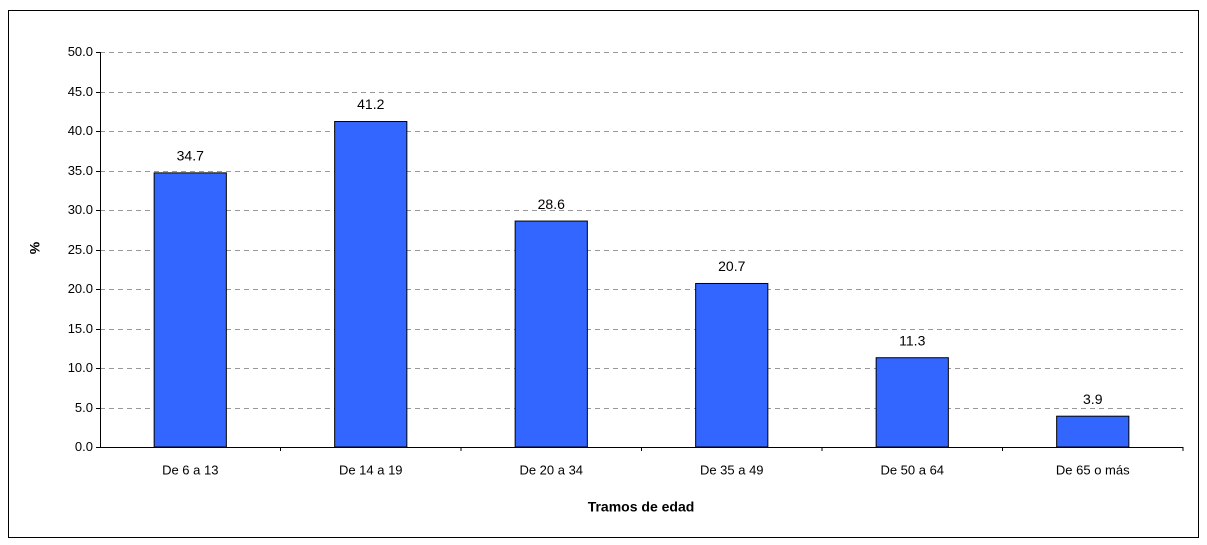 Image resolution: width=1207 pixels, height=545 pixels. What do you see at coordinates (551, 469) in the screenshot?
I see `x-tick-label: De 20 a 34` at bounding box center [551, 469].